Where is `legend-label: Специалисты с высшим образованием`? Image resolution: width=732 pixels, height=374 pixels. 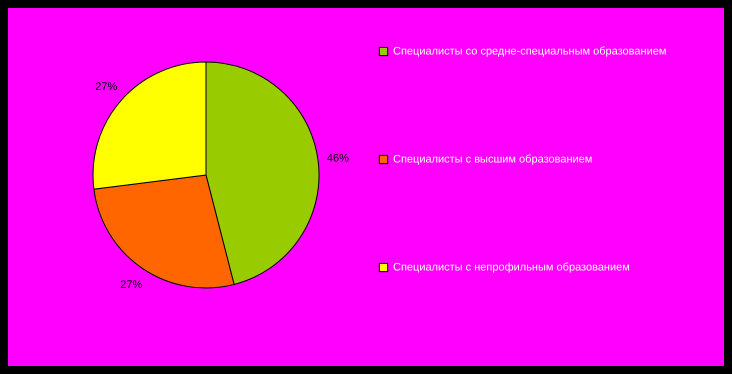
legend-label: Специалисты с высшим образованием is located at coordinates (492, 160).